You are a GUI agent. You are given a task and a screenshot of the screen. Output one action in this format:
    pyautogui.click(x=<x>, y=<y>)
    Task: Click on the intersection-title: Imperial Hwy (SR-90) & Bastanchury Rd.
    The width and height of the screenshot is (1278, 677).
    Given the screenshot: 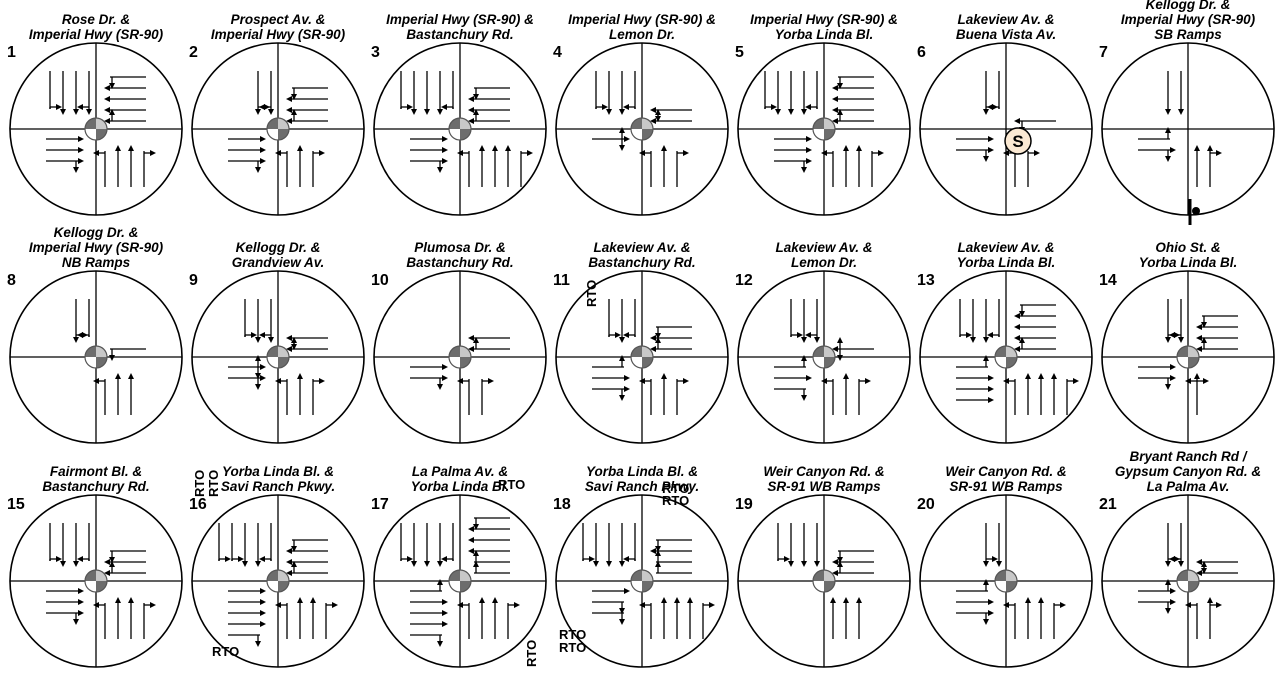 What is the action you would take?
    pyautogui.click(x=460, y=27)
    